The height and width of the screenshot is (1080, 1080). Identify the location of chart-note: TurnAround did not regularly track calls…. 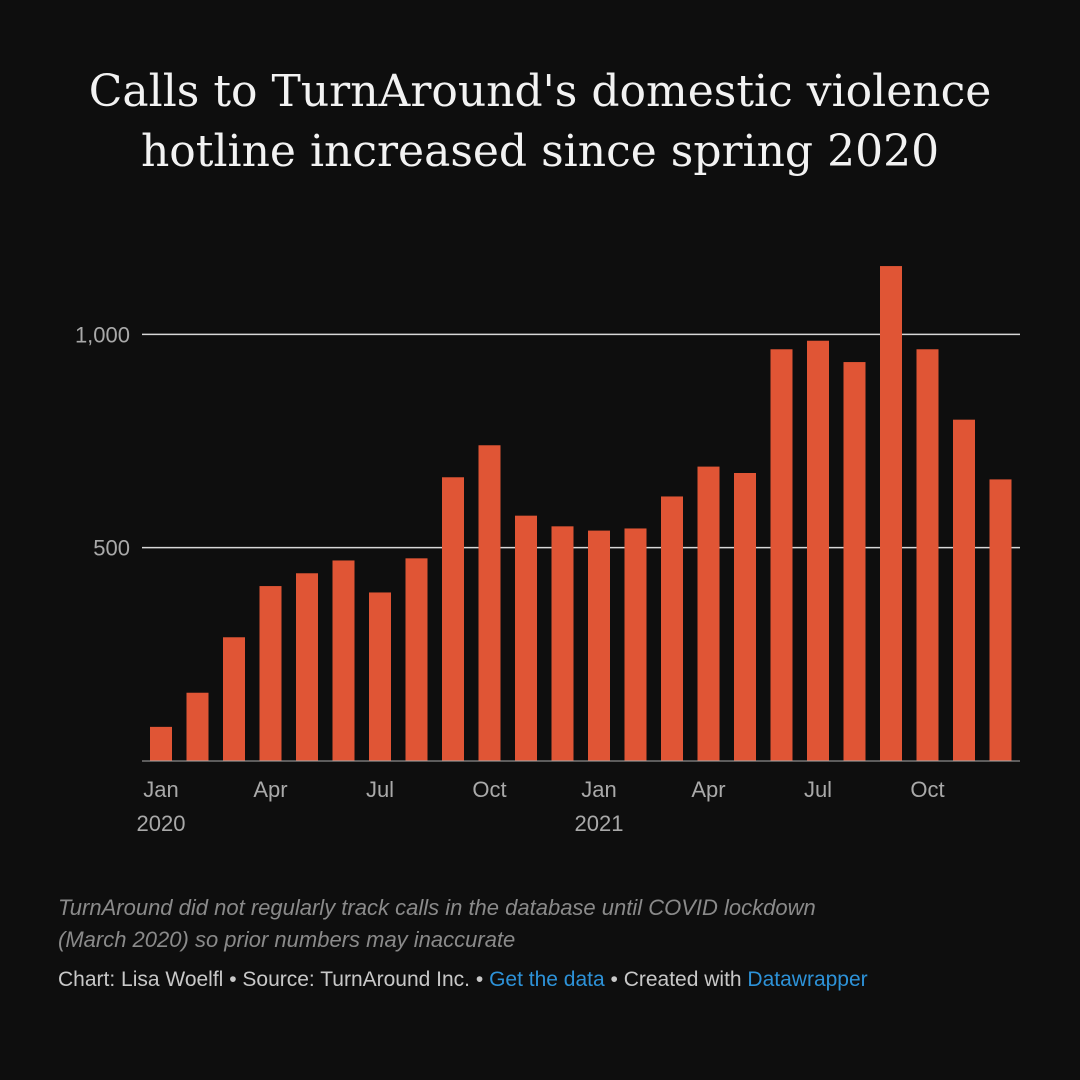
(538, 924).